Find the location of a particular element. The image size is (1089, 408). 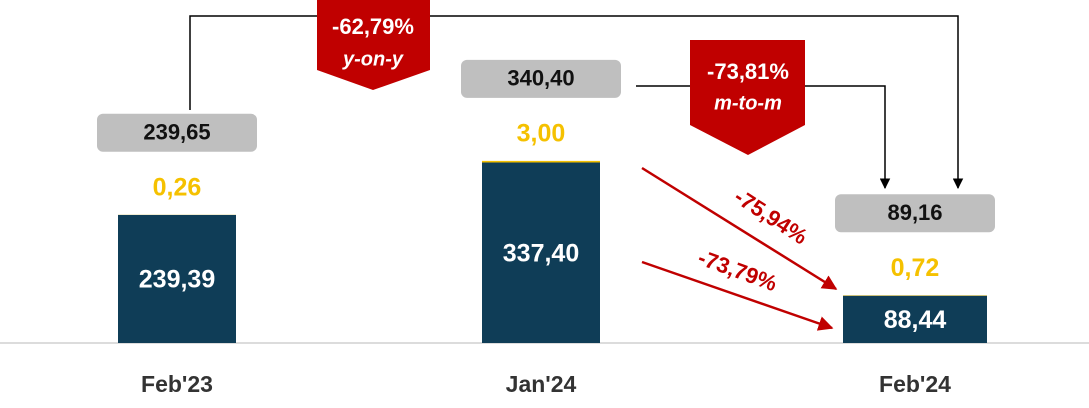

segment-label: 0,72 is located at coordinates (915, 268).